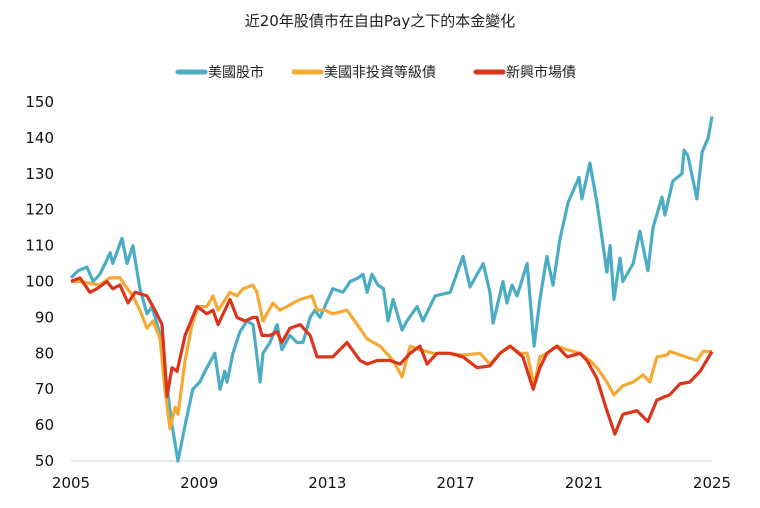 The width and height of the screenshot is (760, 508). Describe the element at coordinates (199, 483) in the screenshot. I see `x-tick-label: 2009` at that location.